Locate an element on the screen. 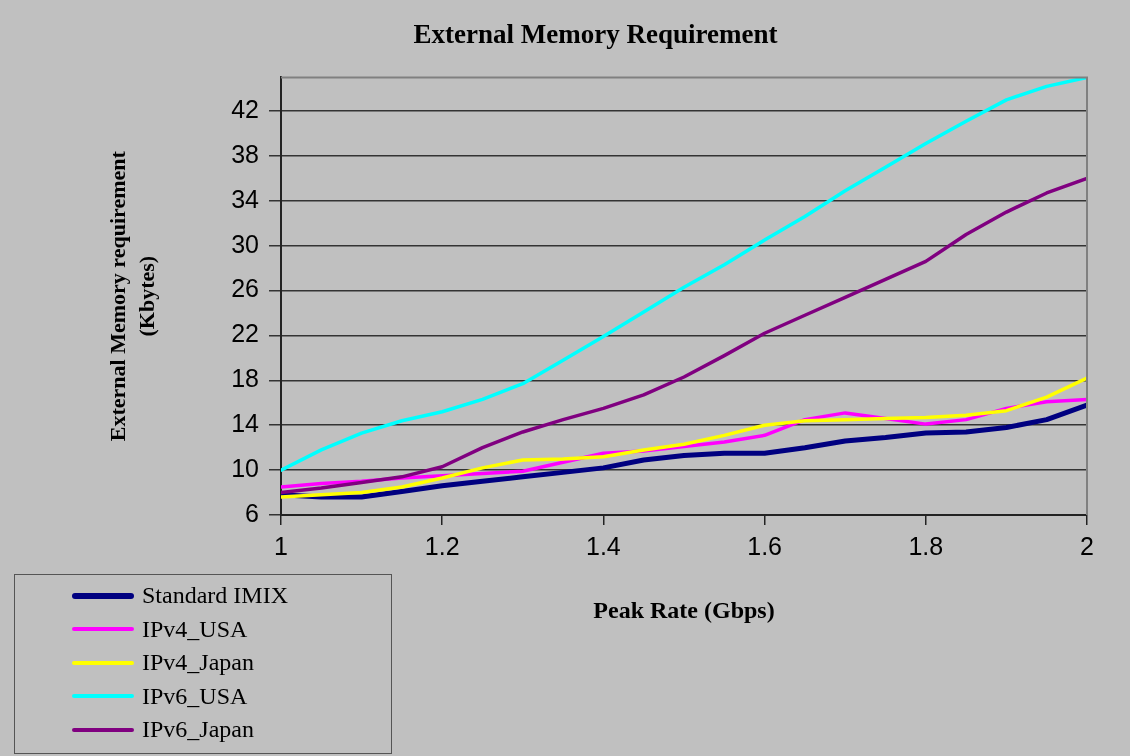  y-axis-title: External Memory requirement (Kbytes) is located at coordinates (132, 296).